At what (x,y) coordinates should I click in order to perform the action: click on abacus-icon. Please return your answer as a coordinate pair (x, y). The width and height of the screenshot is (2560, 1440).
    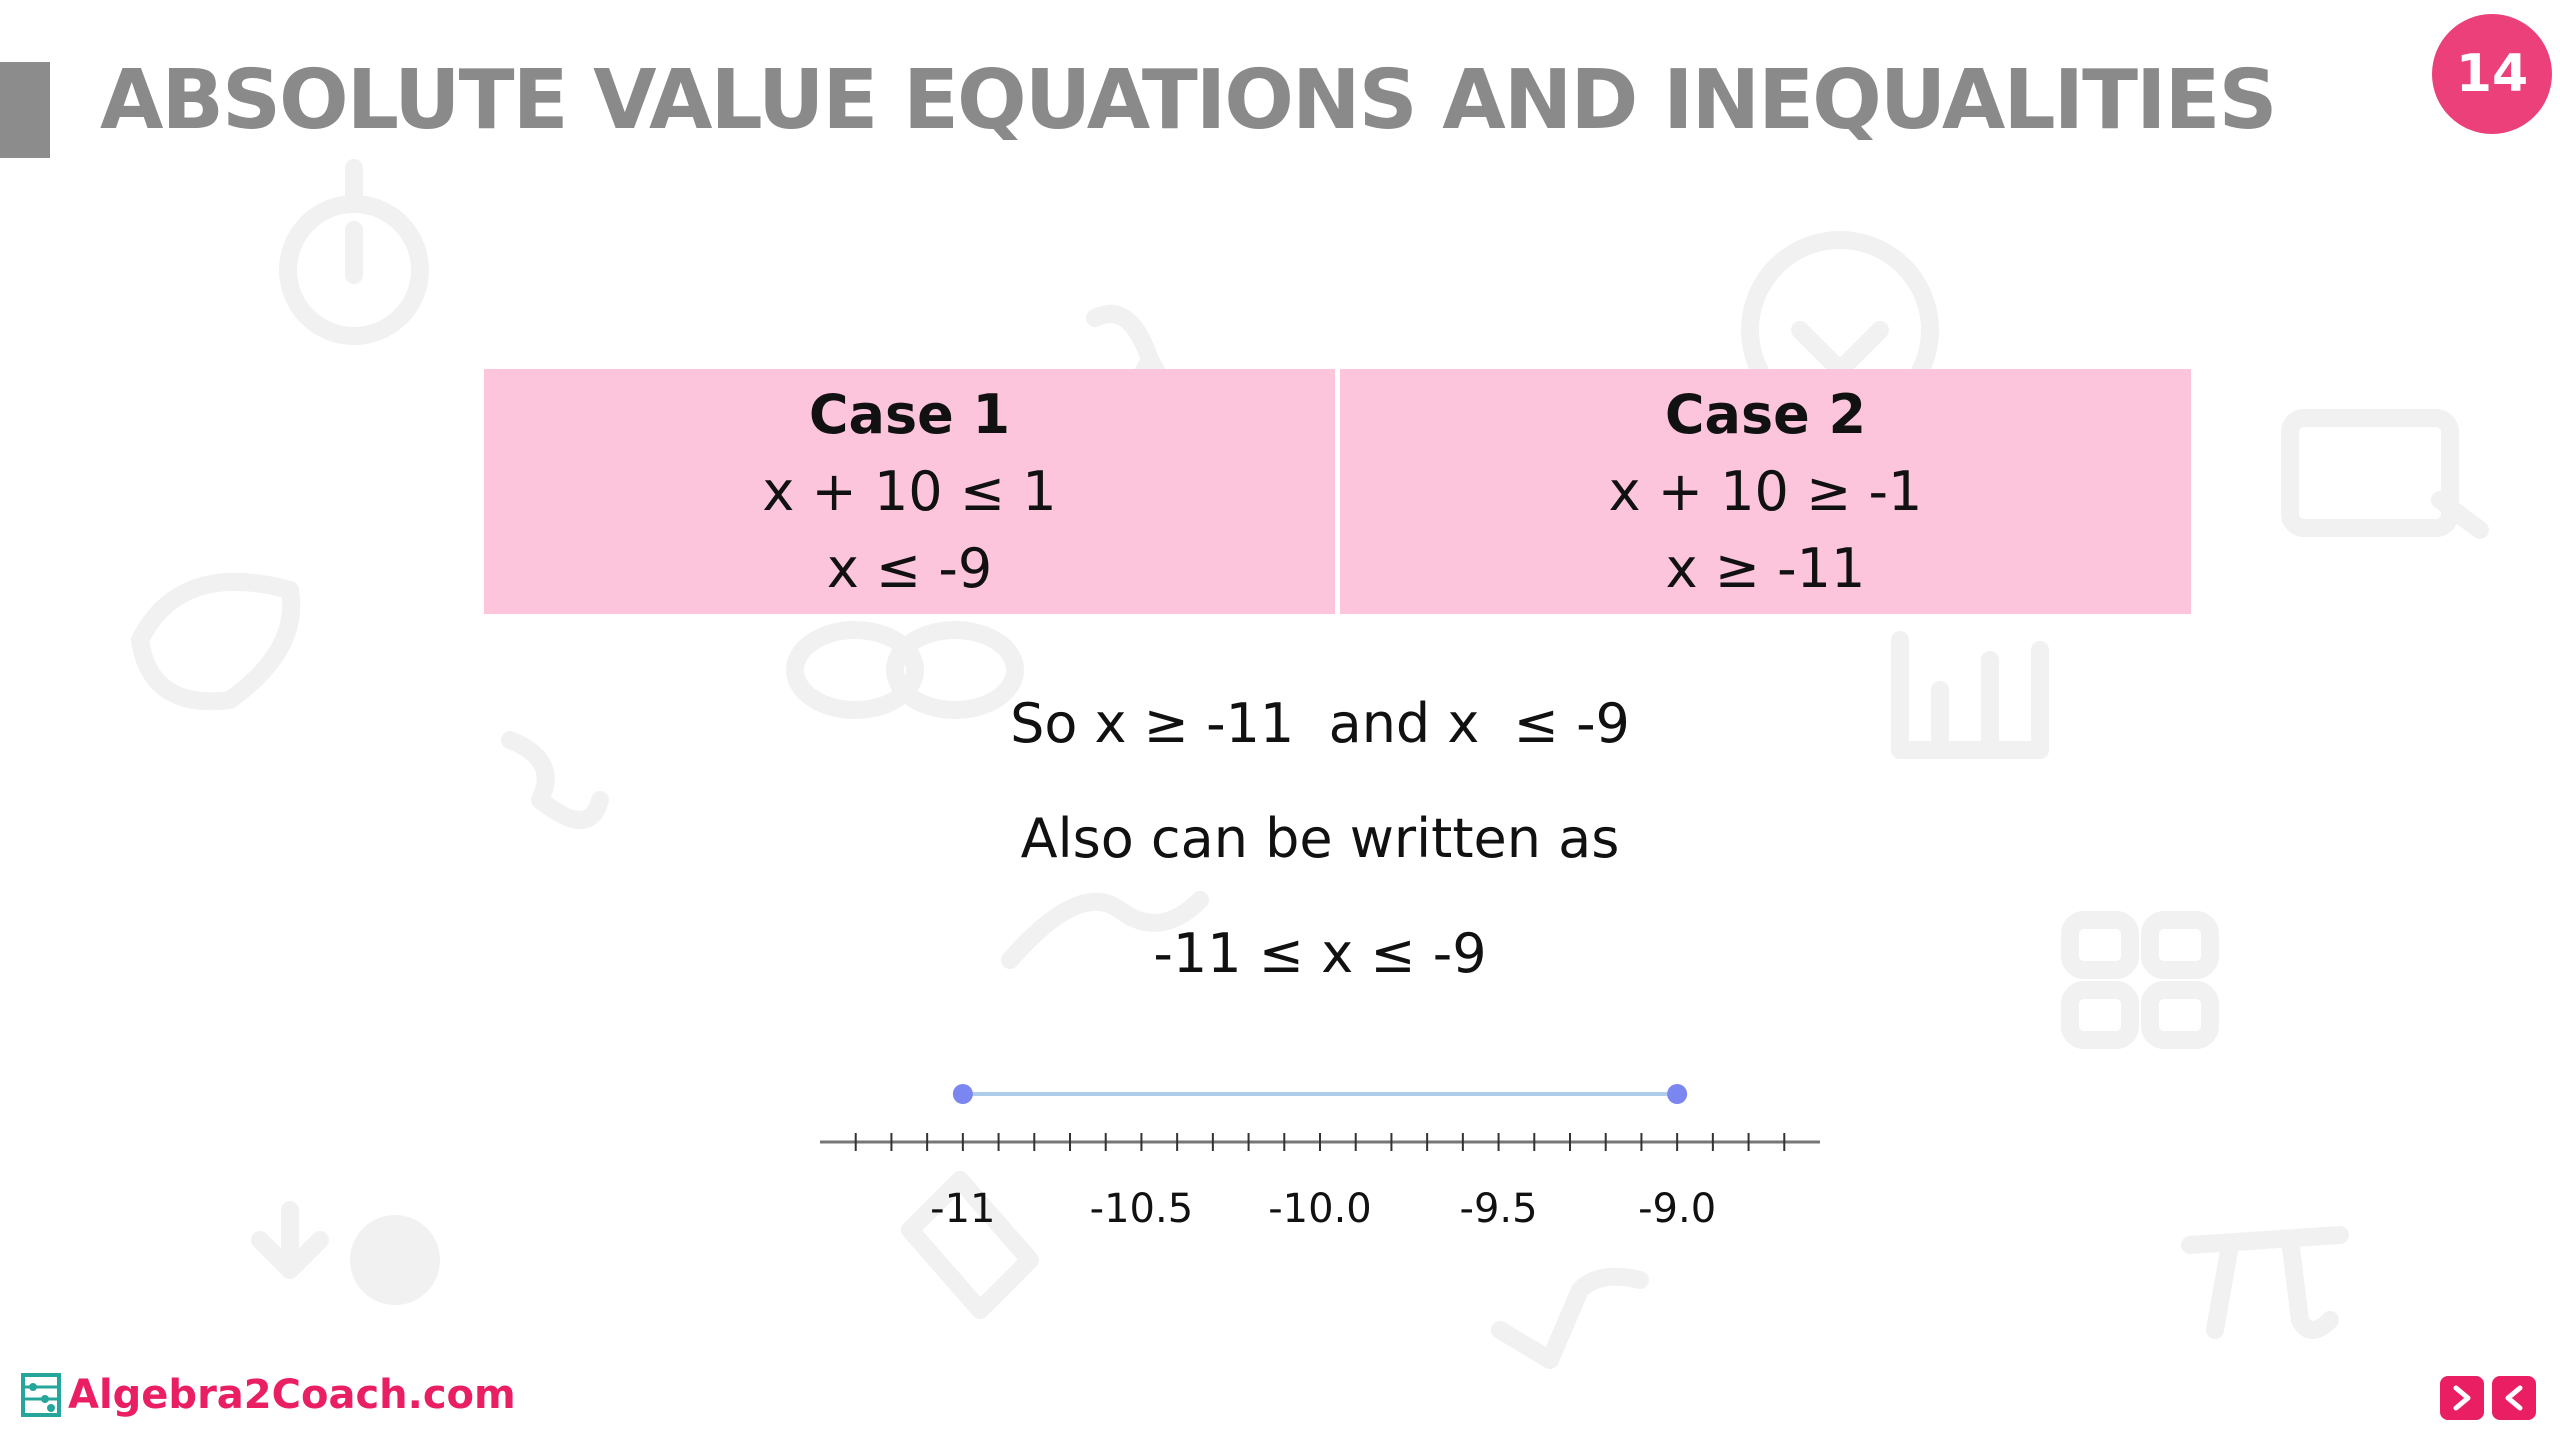
    Looking at the image, I should click on (41, 1395).